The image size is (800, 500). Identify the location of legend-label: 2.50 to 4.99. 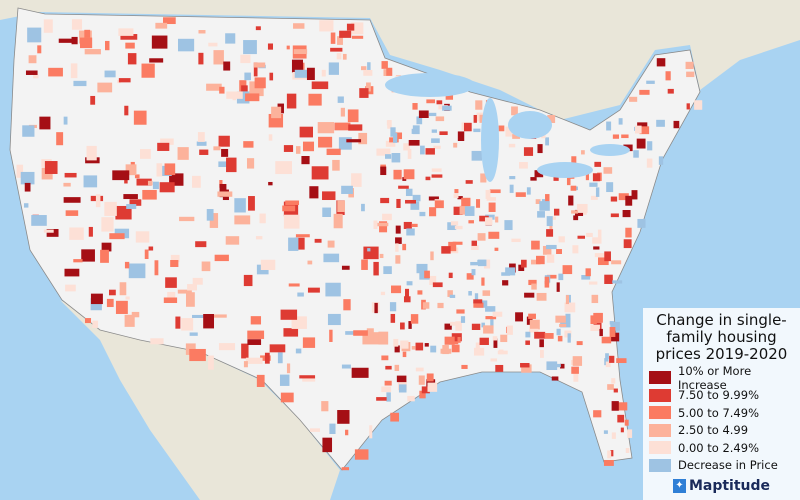
(713, 430).